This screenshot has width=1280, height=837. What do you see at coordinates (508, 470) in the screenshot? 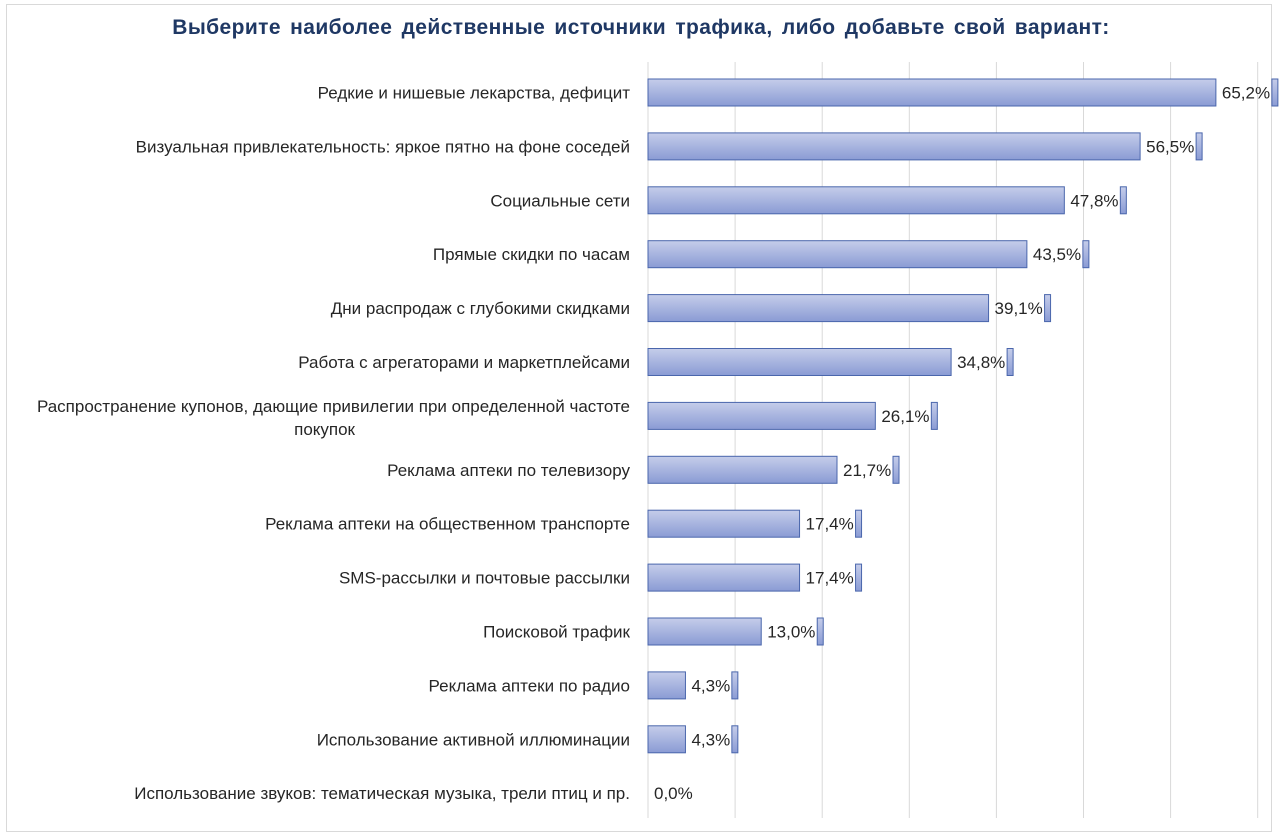
I see `category-label: Реклама аптеки по телевизору` at bounding box center [508, 470].